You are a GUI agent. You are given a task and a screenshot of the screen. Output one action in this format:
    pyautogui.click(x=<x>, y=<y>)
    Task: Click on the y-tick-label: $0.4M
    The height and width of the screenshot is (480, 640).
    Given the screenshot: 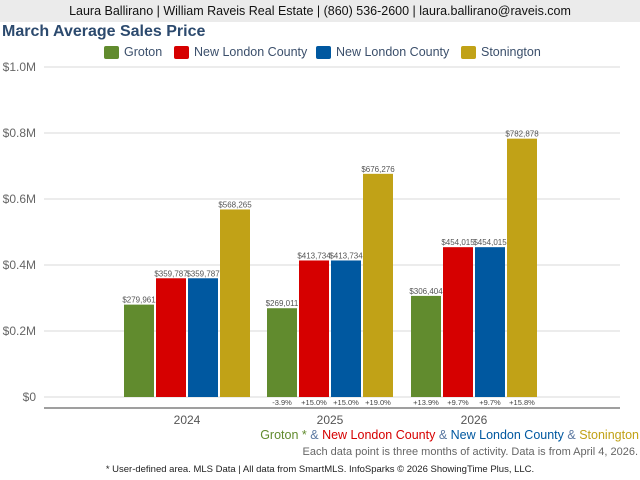 What is the action you would take?
    pyautogui.click(x=19, y=265)
    